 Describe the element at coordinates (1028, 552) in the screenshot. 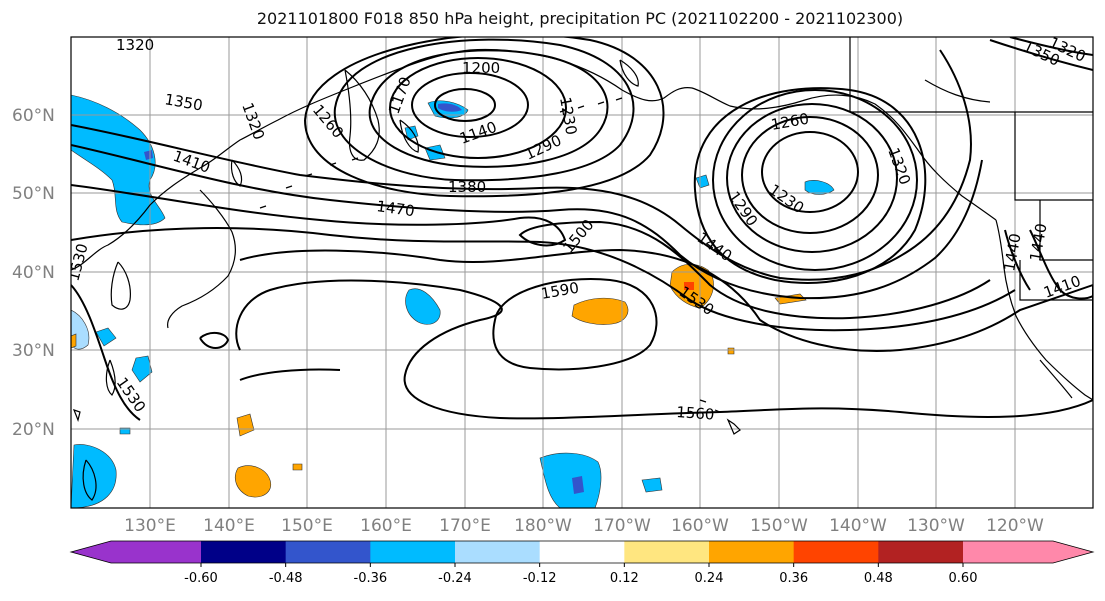

I see `colorbar-extend-high` at that location.